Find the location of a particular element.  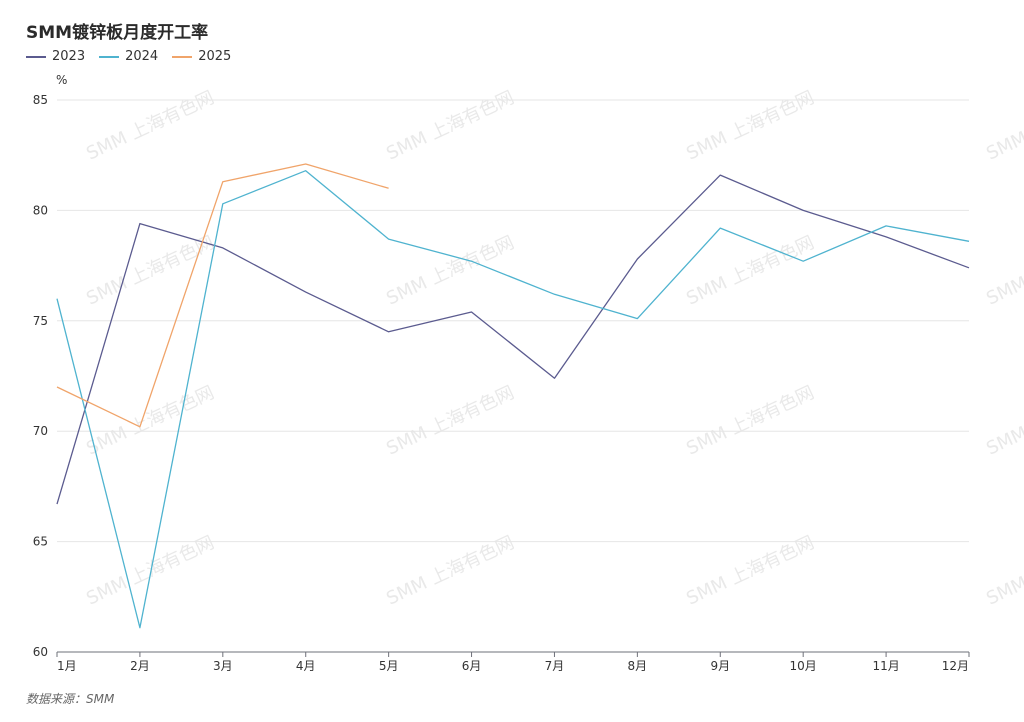

y-tick-label: 85 is located at coordinates (40, 100).